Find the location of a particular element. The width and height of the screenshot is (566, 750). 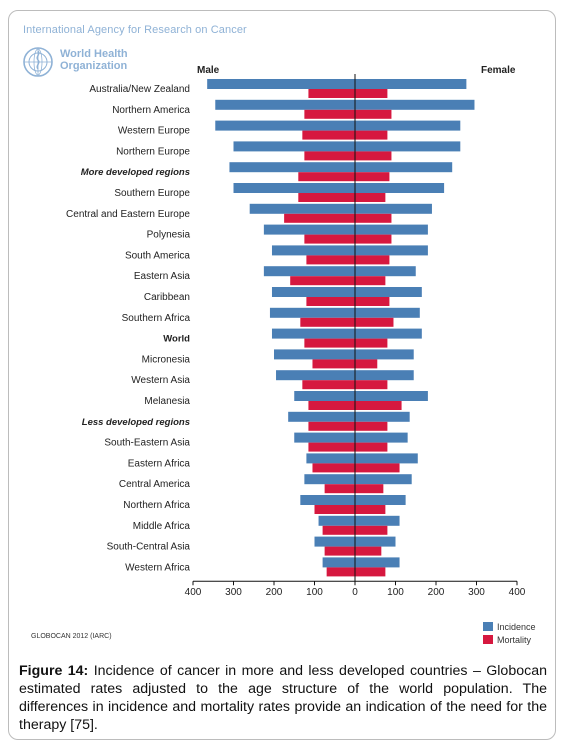

bar-mortality-male-caribbean is located at coordinates (330, 301).